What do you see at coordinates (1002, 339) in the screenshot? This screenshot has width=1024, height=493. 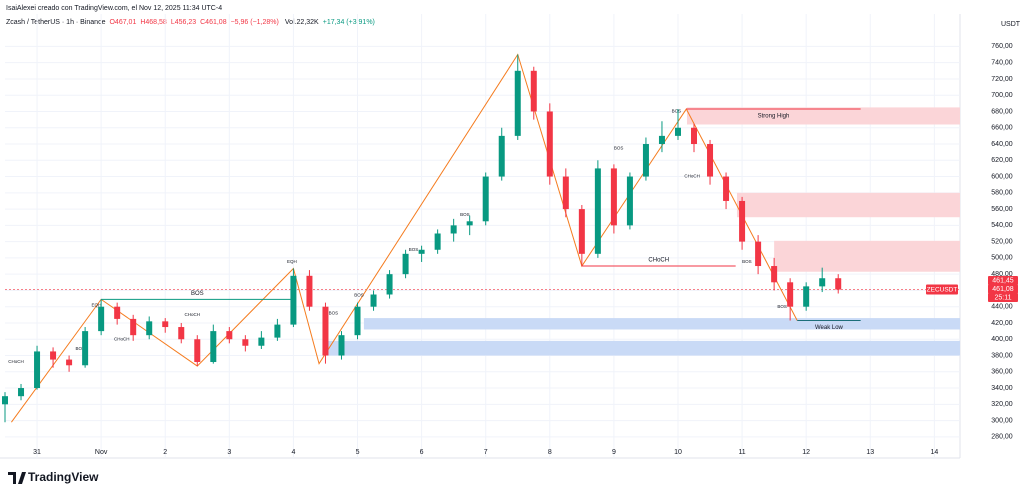 I see `y-tick-label: 400,00` at bounding box center [1002, 339].